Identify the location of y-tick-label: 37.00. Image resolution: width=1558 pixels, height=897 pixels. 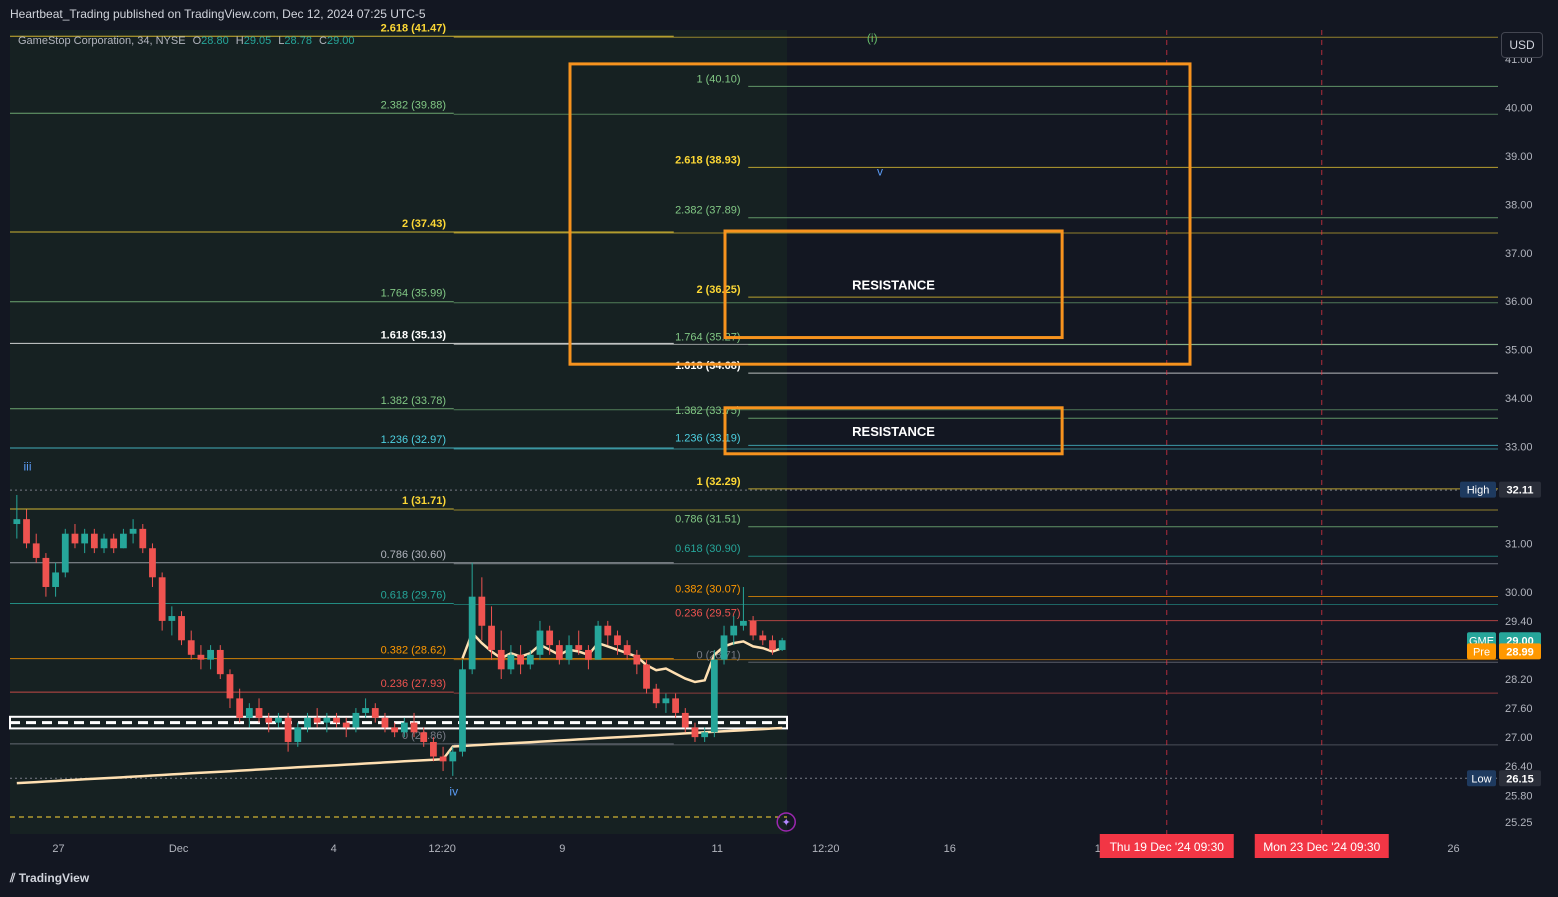
(1519, 254).